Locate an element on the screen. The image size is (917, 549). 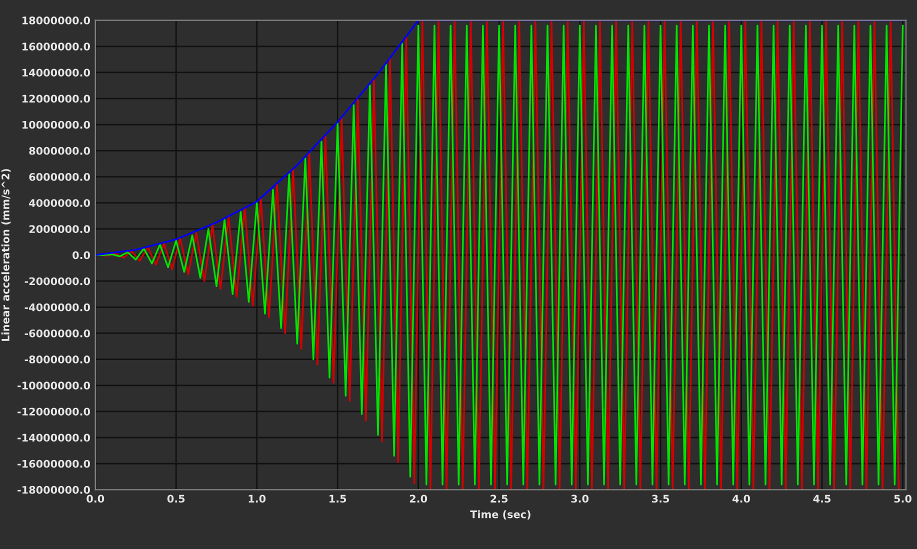
y-tick-label: 2000000.0 is located at coordinates (59, 229).